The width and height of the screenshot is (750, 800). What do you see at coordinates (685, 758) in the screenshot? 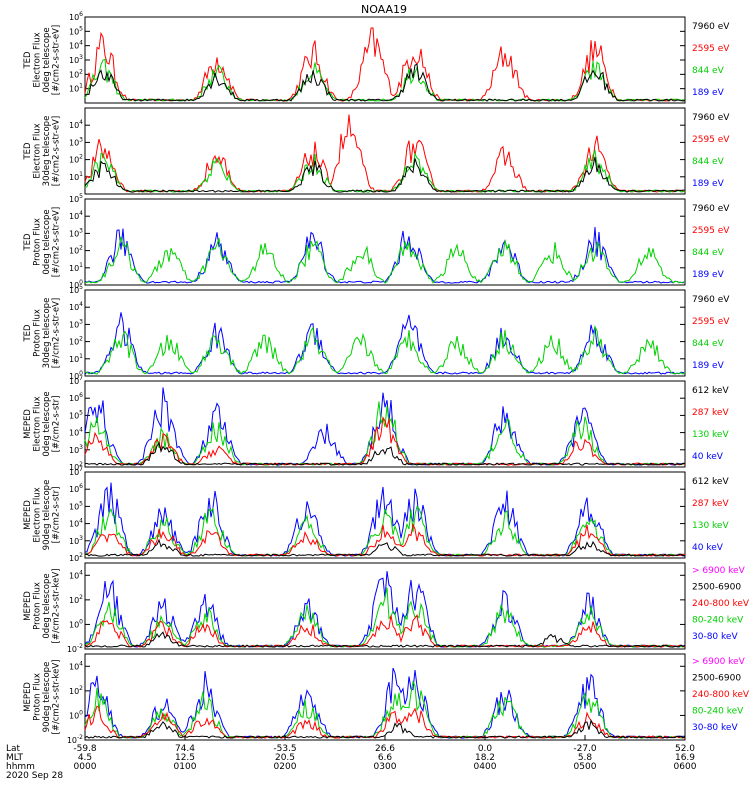
I see `x-tick-mlt: 16.9` at bounding box center [685, 758].